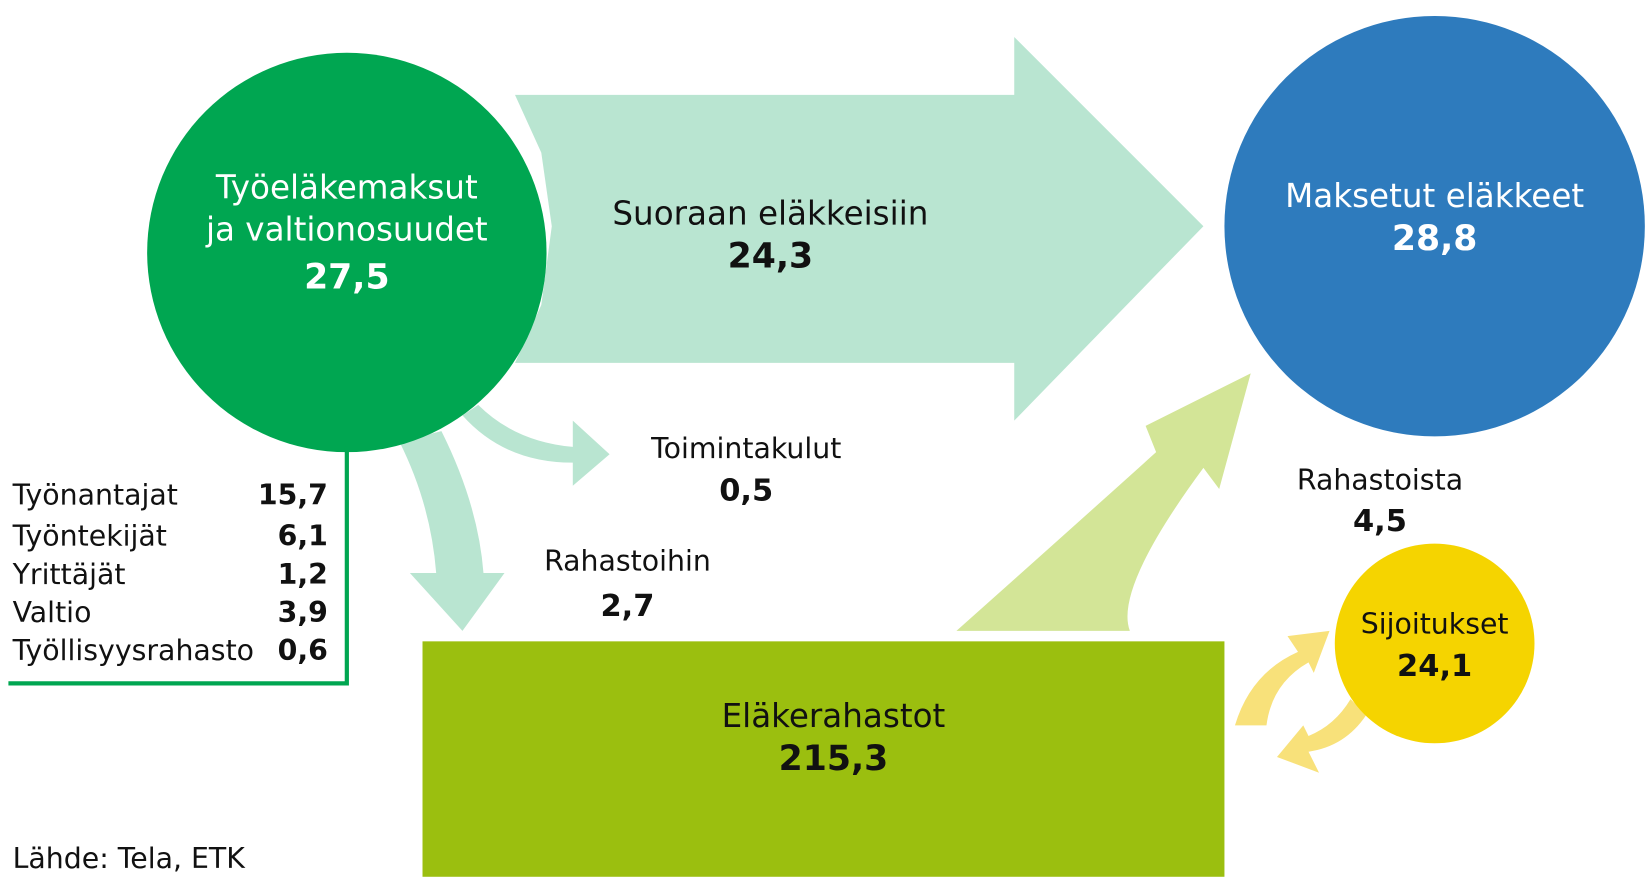 This screenshot has width=1648, height=877. What do you see at coordinates (745, 448) in the screenshot?
I see `node-label: Toimintakulut` at bounding box center [745, 448].